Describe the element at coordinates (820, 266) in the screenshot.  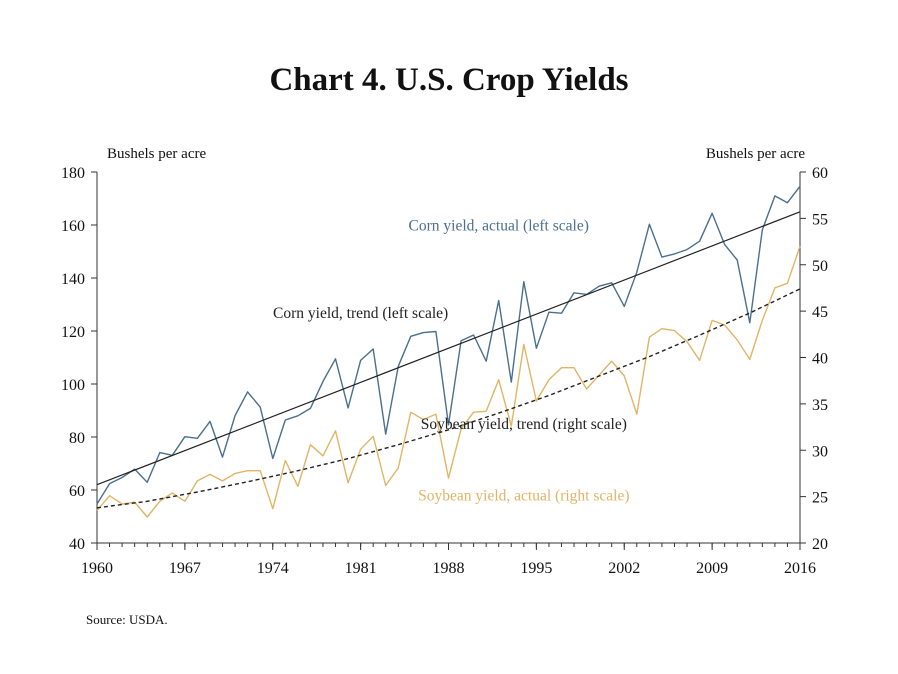
I see `right-tick-label: 50` at that location.